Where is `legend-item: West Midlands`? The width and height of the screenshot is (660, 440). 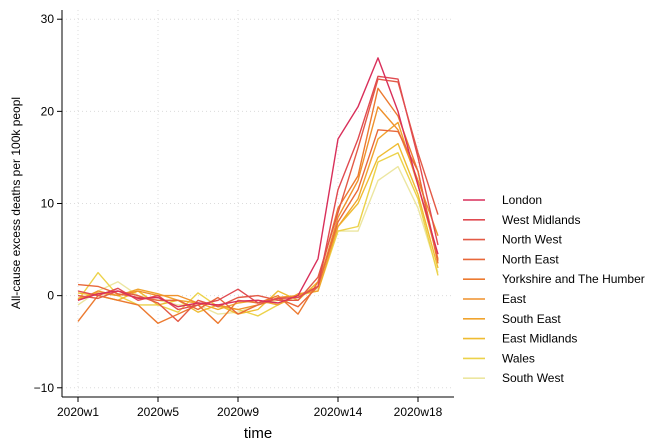 legend-item: West Midlands is located at coordinates (521, 220).